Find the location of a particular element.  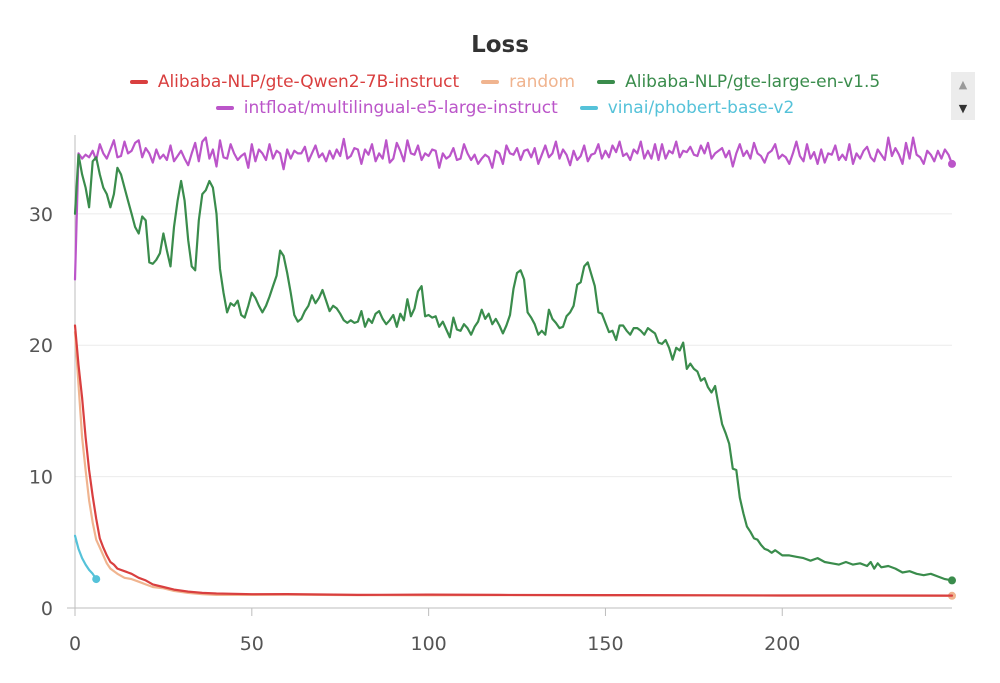

y-tick-label: 10 is located at coordinates (41, 478).